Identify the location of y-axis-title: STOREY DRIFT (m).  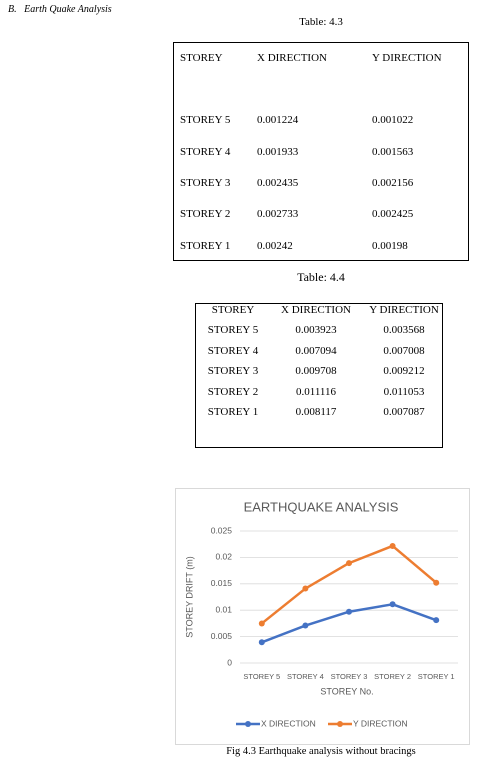
(189, 597).